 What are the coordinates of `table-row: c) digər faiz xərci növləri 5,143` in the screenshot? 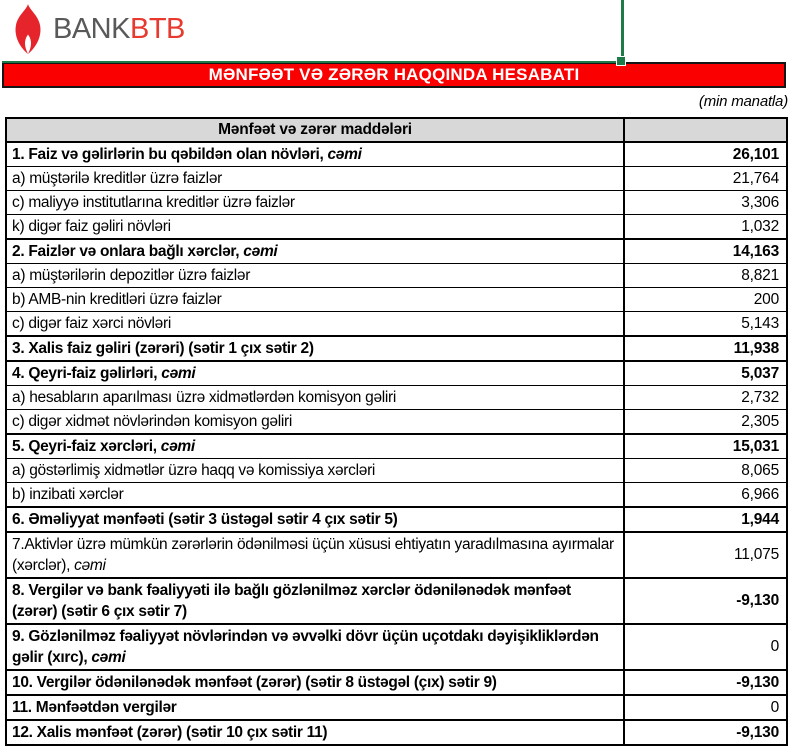 It's located at (396, 324).